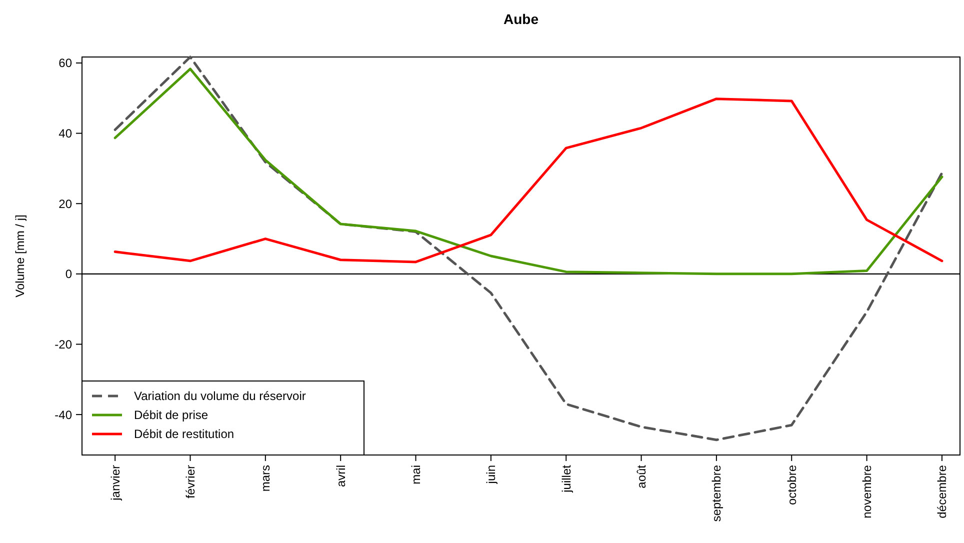 Image resolution: width=964 pixels, height=543 pixels. What do you see at coordinates (791, 485) in the screenshot?
I see `x-tick-label: octobre` at bounding box center [791, 485].